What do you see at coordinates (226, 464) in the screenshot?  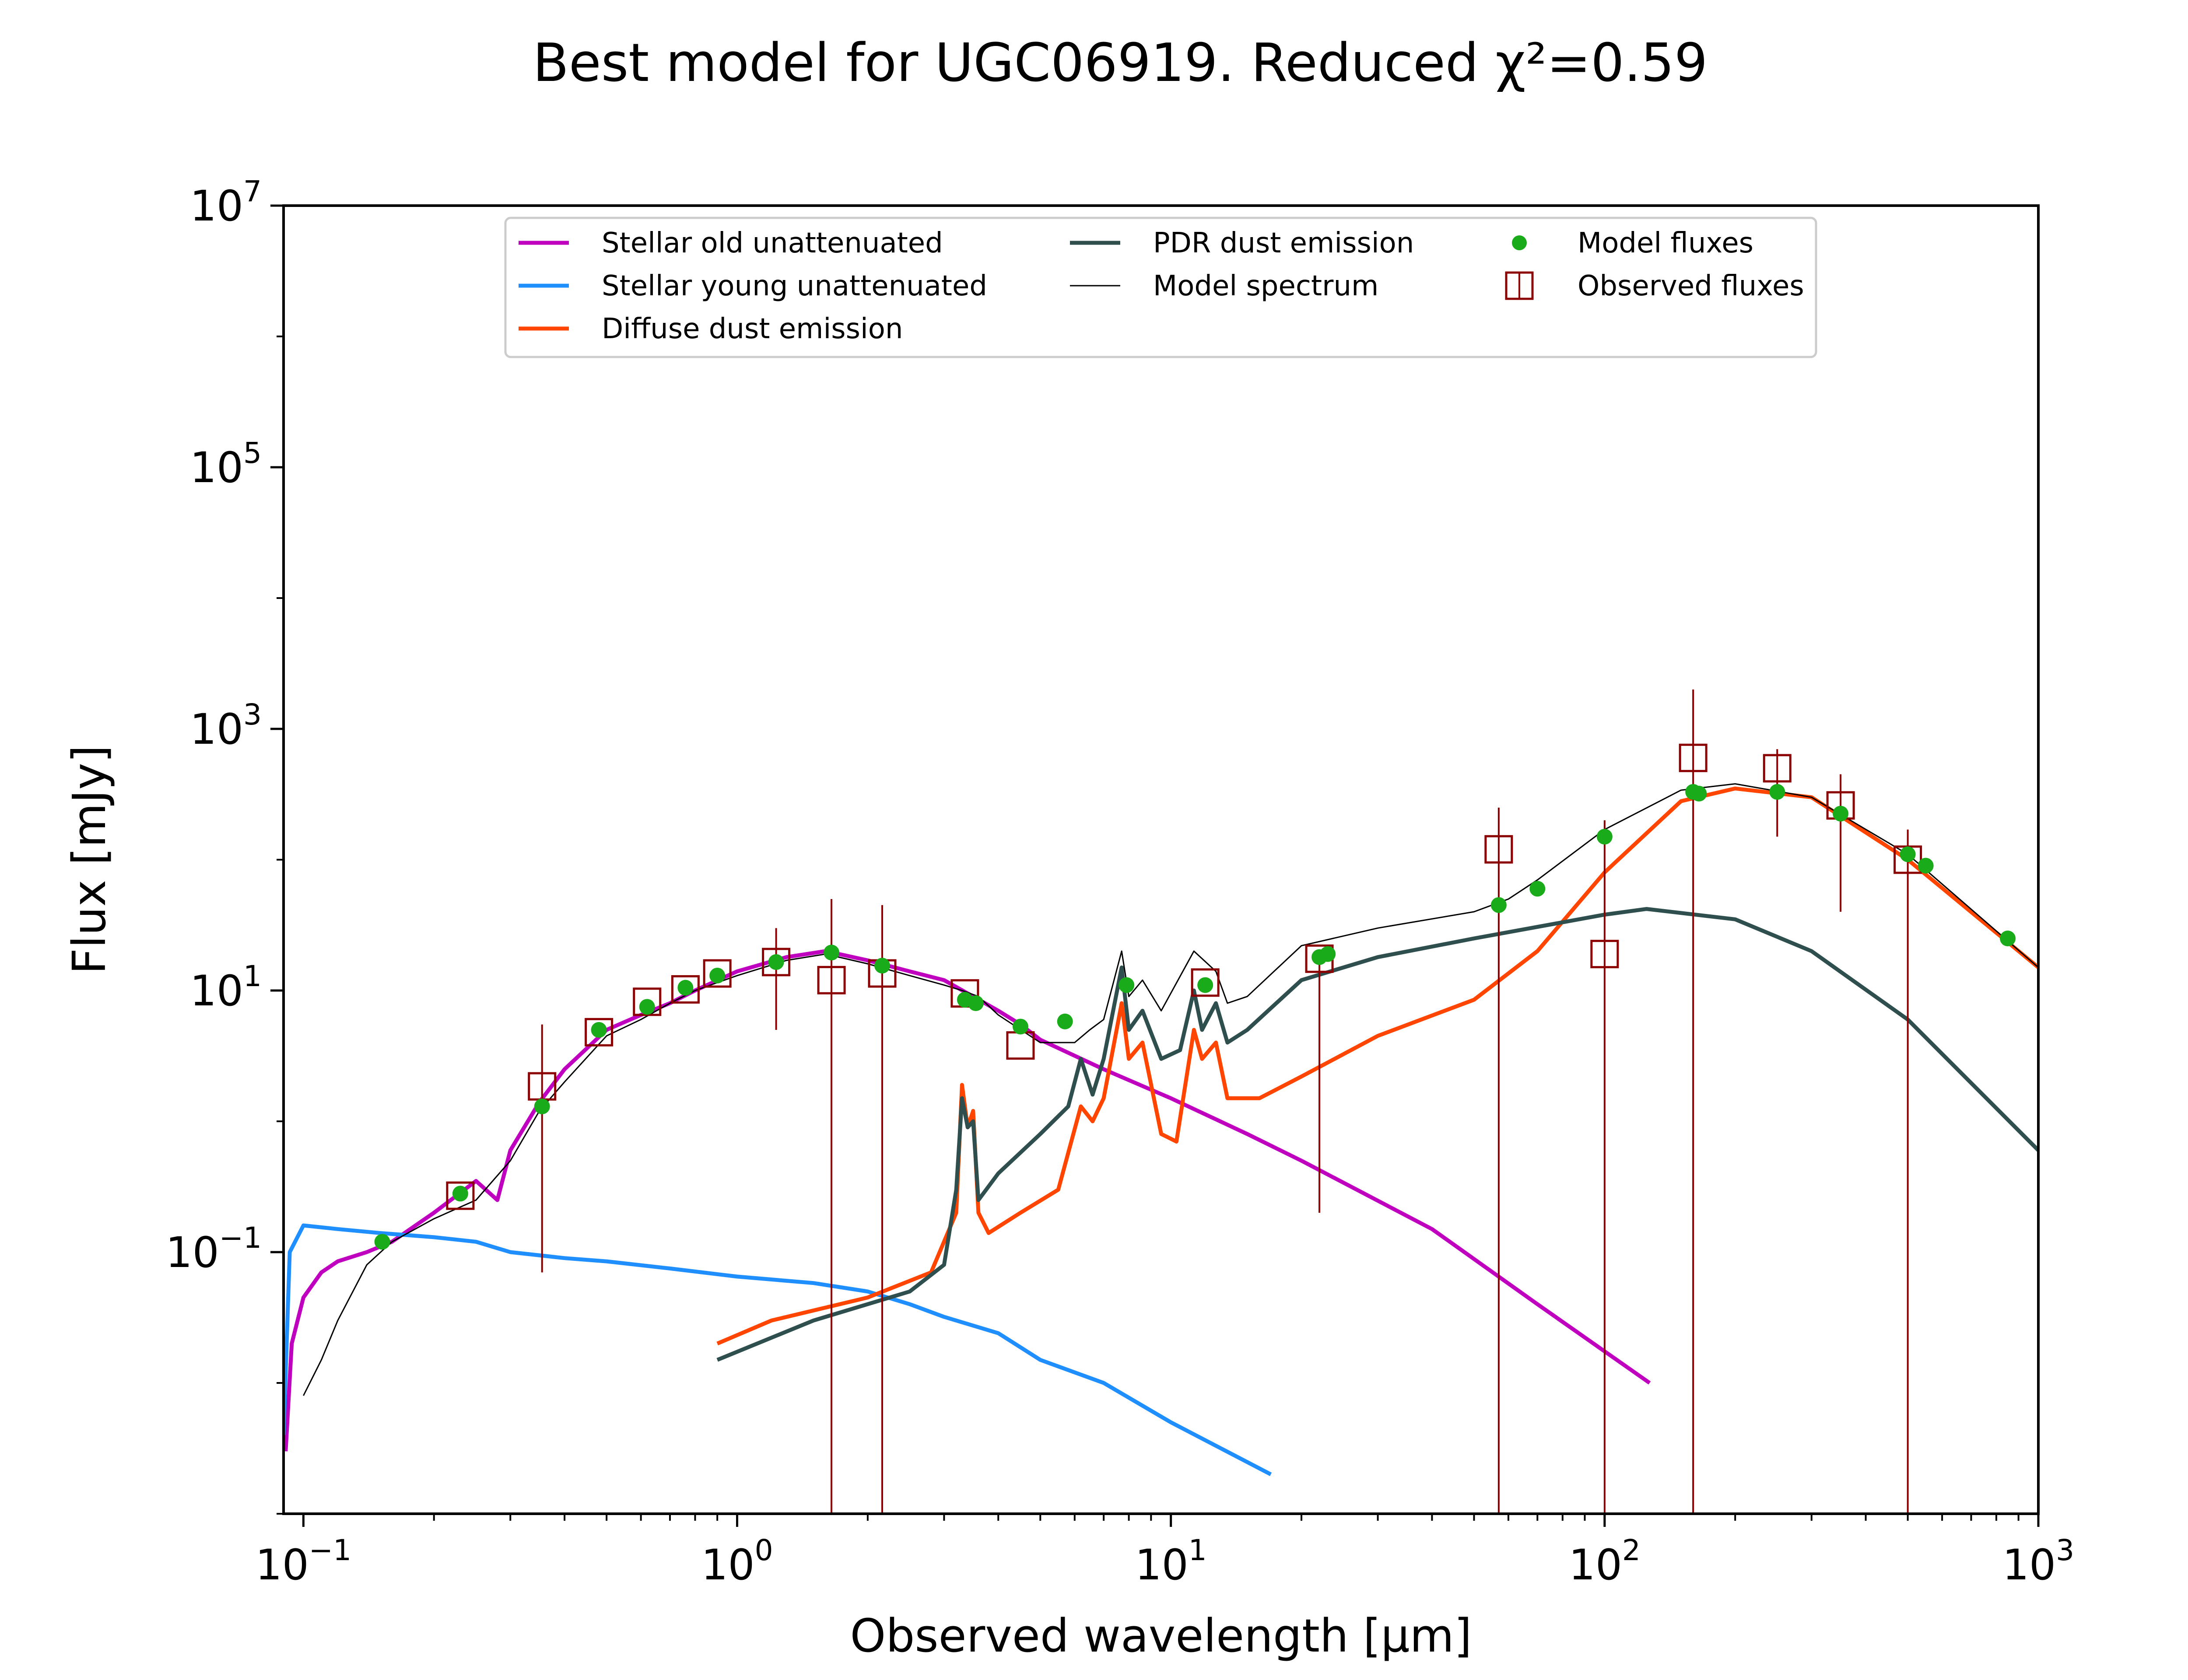 I see `y-tick-label: 10⁵` at bounding box center [226, 464].